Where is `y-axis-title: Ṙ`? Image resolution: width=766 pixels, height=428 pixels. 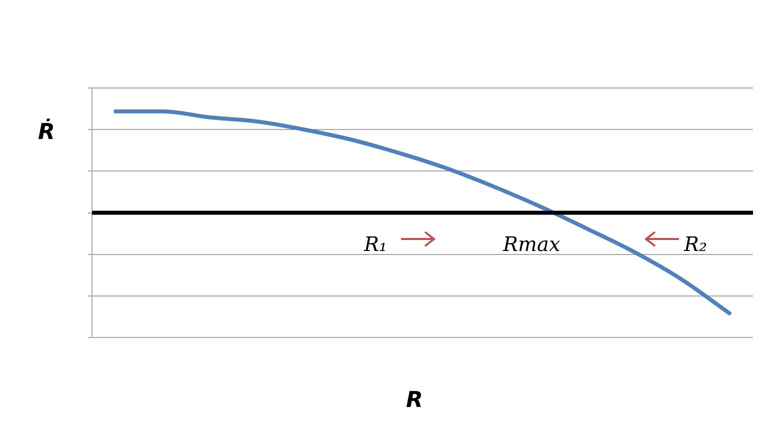
y-axis-title: Ṙ is located at coordinates (46, 132).